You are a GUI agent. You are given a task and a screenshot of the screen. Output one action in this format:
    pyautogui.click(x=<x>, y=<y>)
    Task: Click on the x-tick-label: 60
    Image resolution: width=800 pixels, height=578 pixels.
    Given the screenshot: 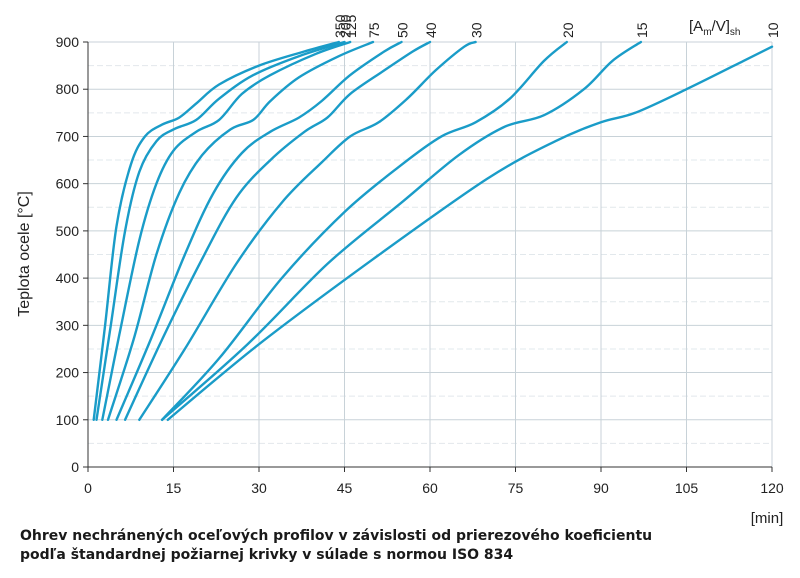 What is the action you would take?
    pyautogui.click(x=430, y=488)
    